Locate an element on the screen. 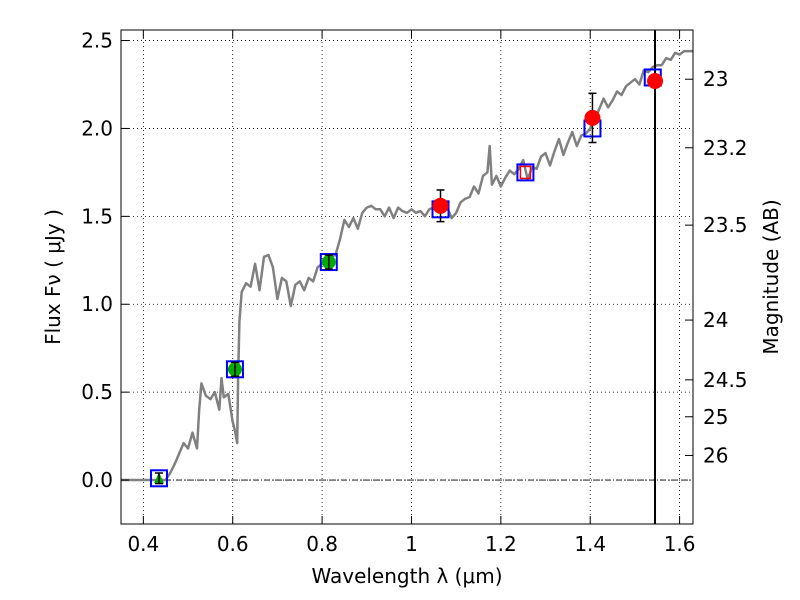  model-red-open-square is located at coordinates (525, 172).